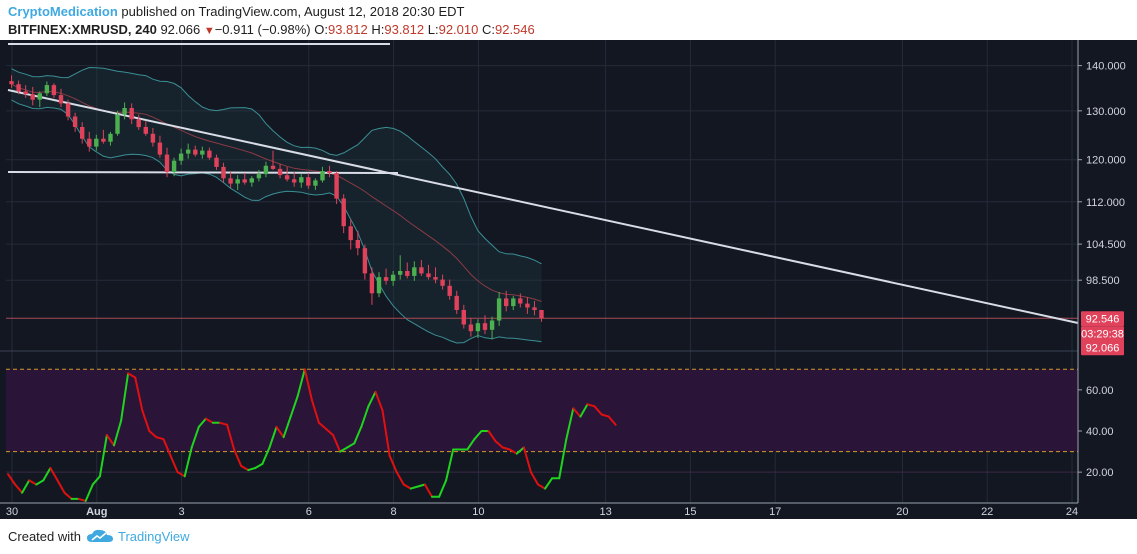  I want to click on oscillator-line, so click(312, 435).